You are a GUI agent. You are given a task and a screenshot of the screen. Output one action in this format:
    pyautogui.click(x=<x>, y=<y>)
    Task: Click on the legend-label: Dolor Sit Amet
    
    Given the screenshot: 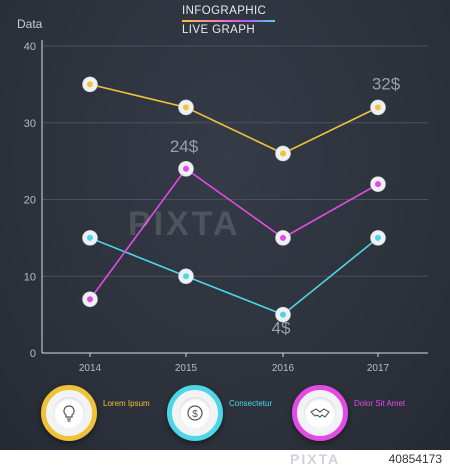 What is the action you would take?
    pyautogui.click(x=380, y=403)
    